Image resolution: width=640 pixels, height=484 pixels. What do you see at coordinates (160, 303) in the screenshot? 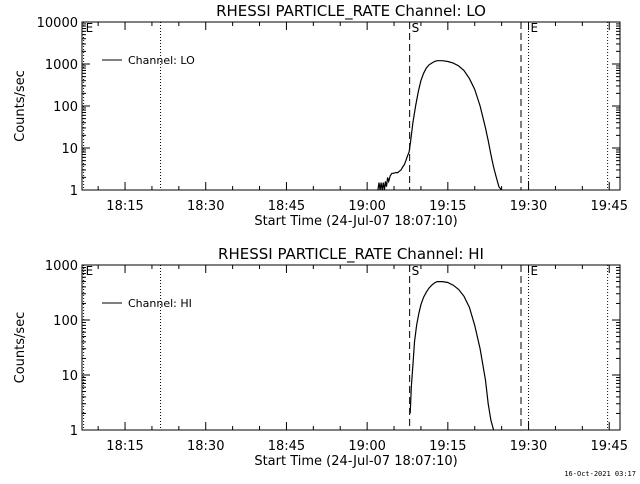
I see `legend-label: Channel: HI` at bounding box center [160, 303].